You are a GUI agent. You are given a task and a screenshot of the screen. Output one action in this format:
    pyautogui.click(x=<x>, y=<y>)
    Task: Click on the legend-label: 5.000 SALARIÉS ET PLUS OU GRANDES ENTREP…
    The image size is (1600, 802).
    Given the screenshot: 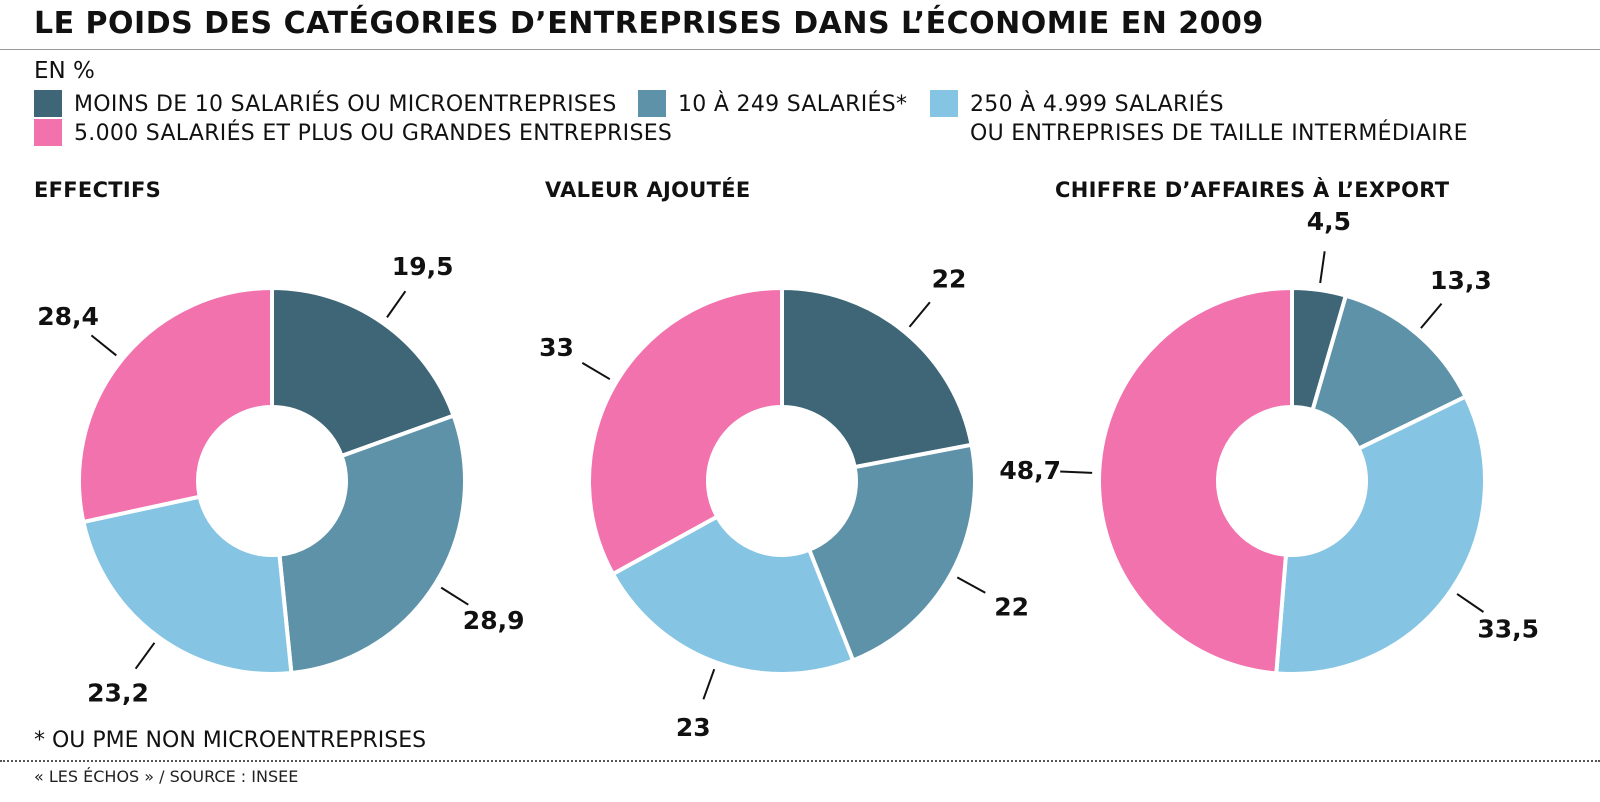 What is the action you would take?
    pyautogui.click(x=373, y=133)
    